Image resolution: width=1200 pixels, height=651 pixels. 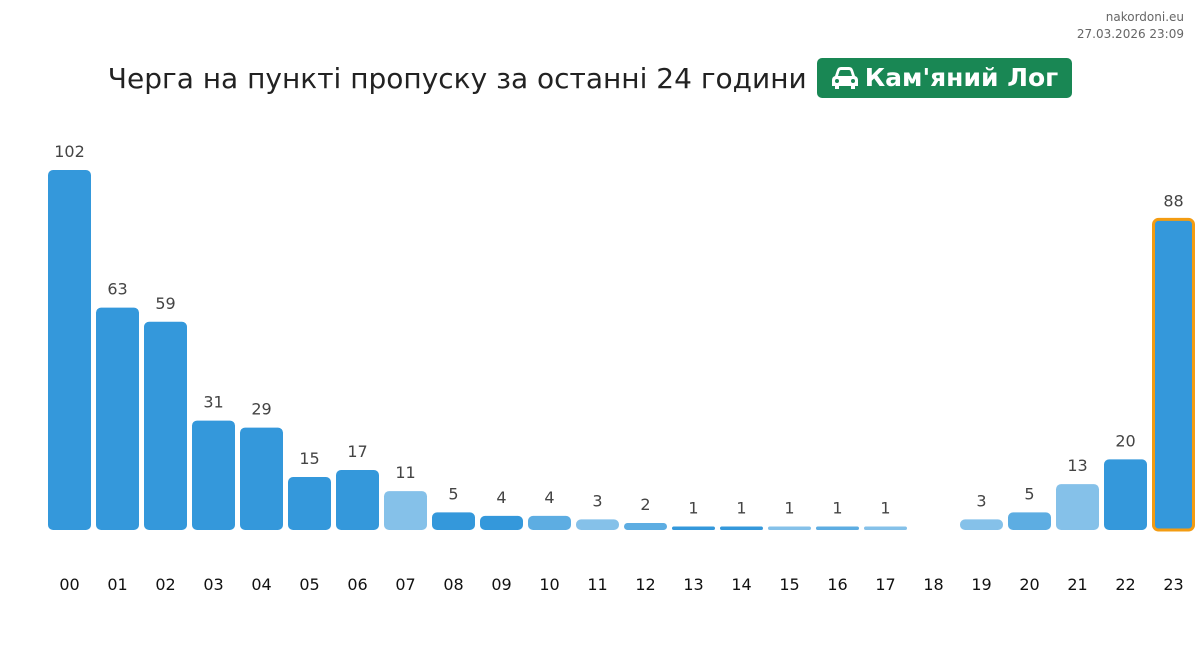 I want to click on x-tick-label: 12, so click(x=645, y=584).